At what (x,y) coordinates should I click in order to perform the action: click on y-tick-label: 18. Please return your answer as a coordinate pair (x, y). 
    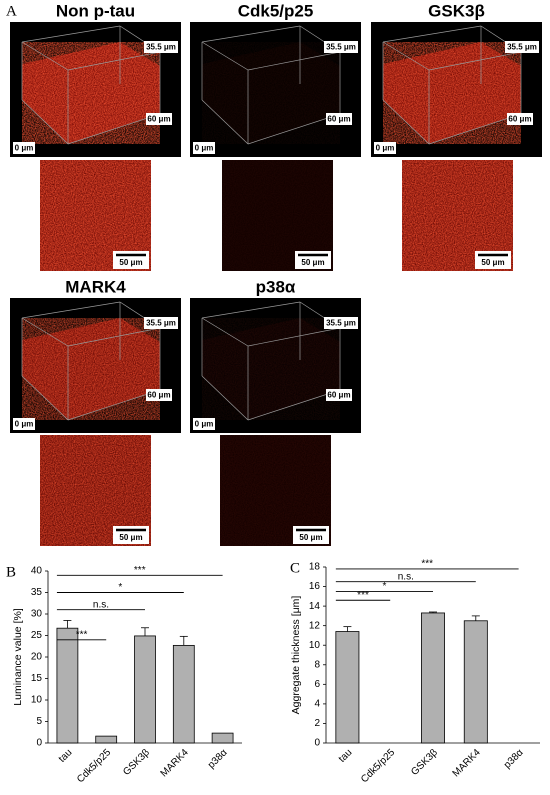
    Looking at the image, I should click on (315, 567).